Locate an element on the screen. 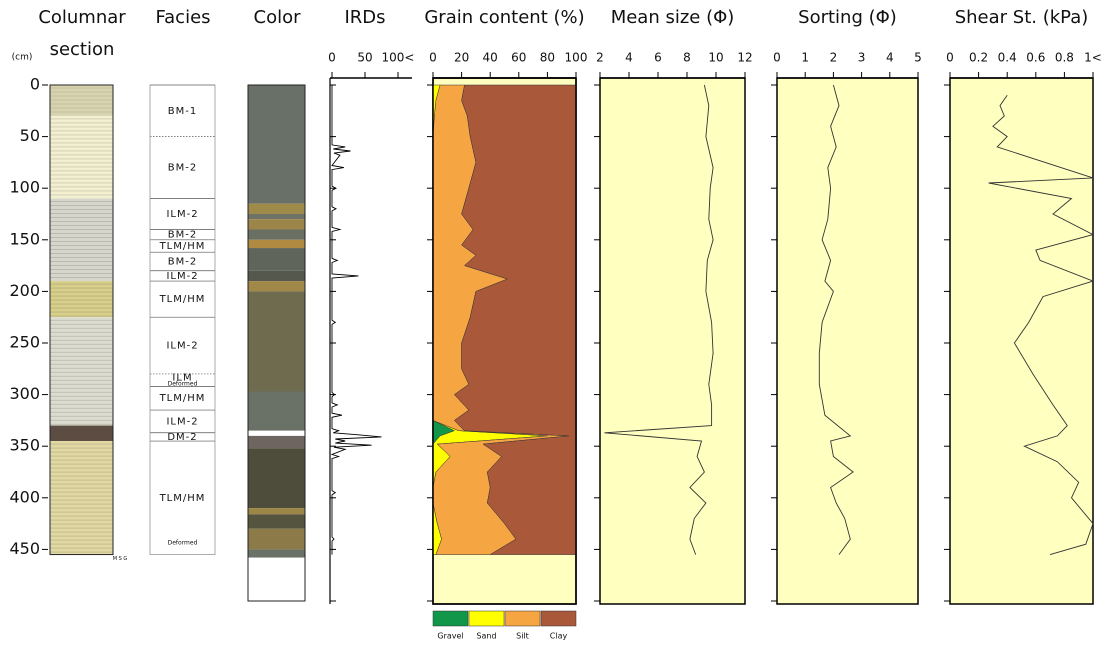  x-tick-label: 0.6 is located at coordinates (1035, 58).